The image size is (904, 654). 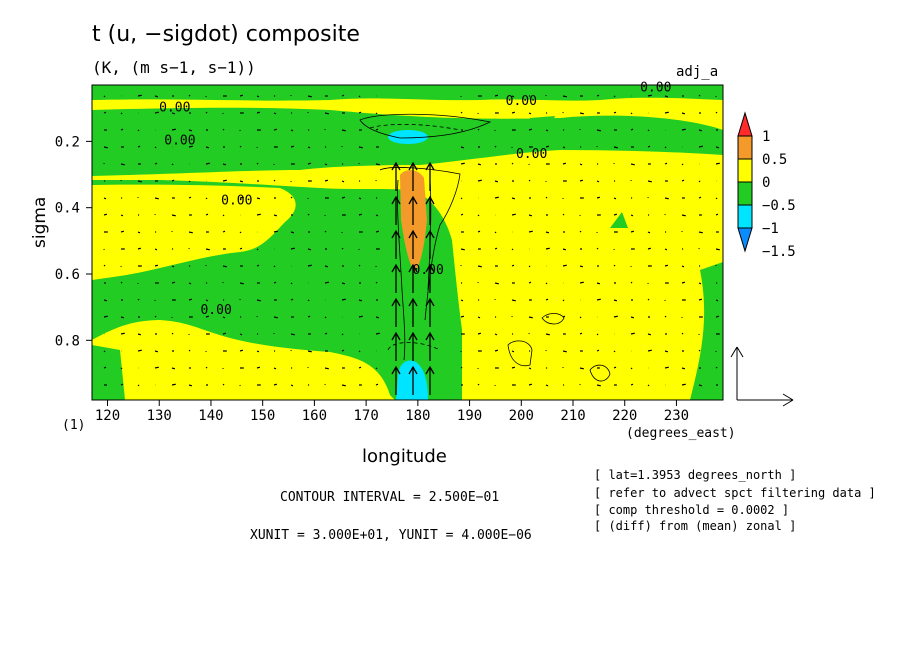 I want to click on filter-note: [ refer to advect spct filtering data ], so click(x=735, y=493).